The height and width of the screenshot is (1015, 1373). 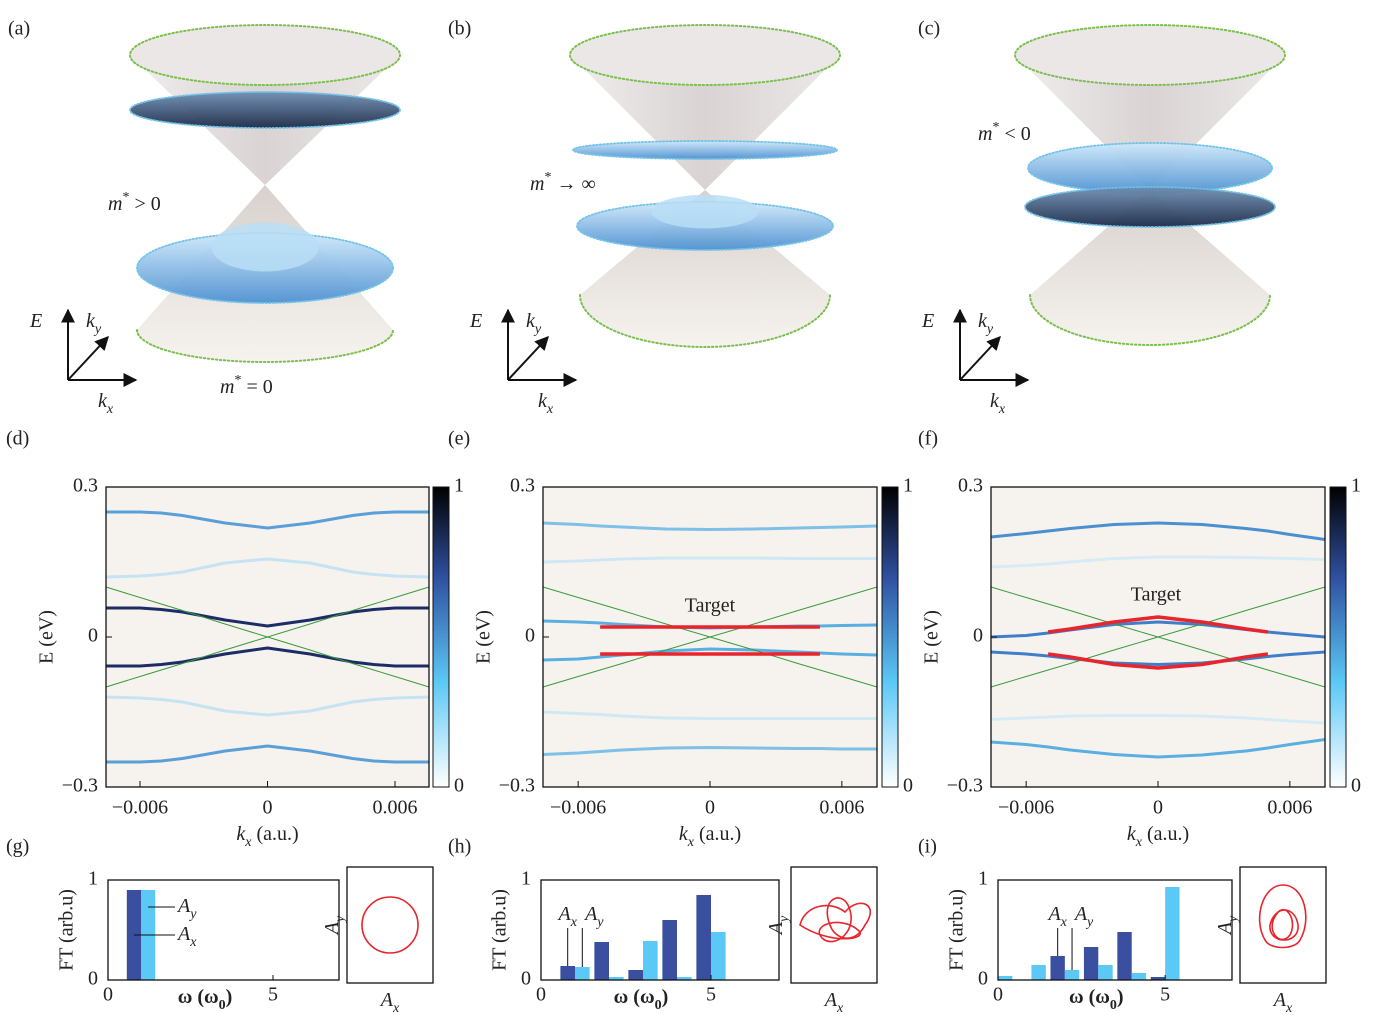 What do you see at coordinates (205, 999) in the screenshot?
I see `x-axis-label: ω (ω0)` at bounding box center [205, 999].